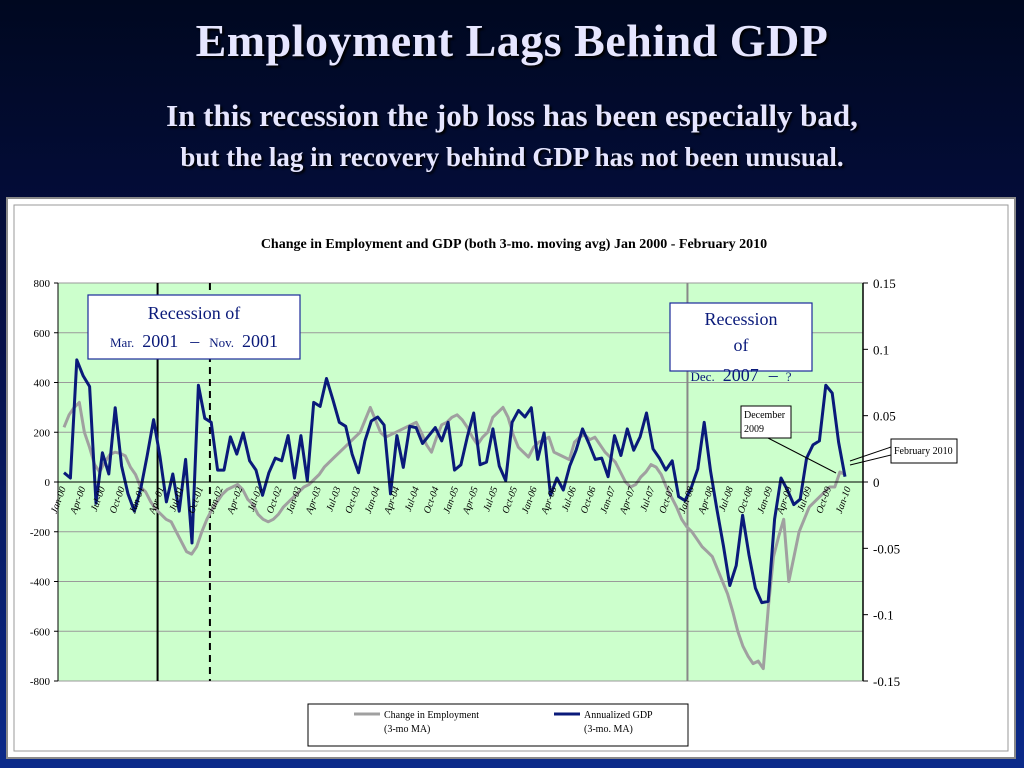 The height and width of the screenshot is (768, 1024). What do you see at coordinates (884, 283) in the screenshot?
I see `right-tick-label: 0.15` at bounding box center [884, 283].